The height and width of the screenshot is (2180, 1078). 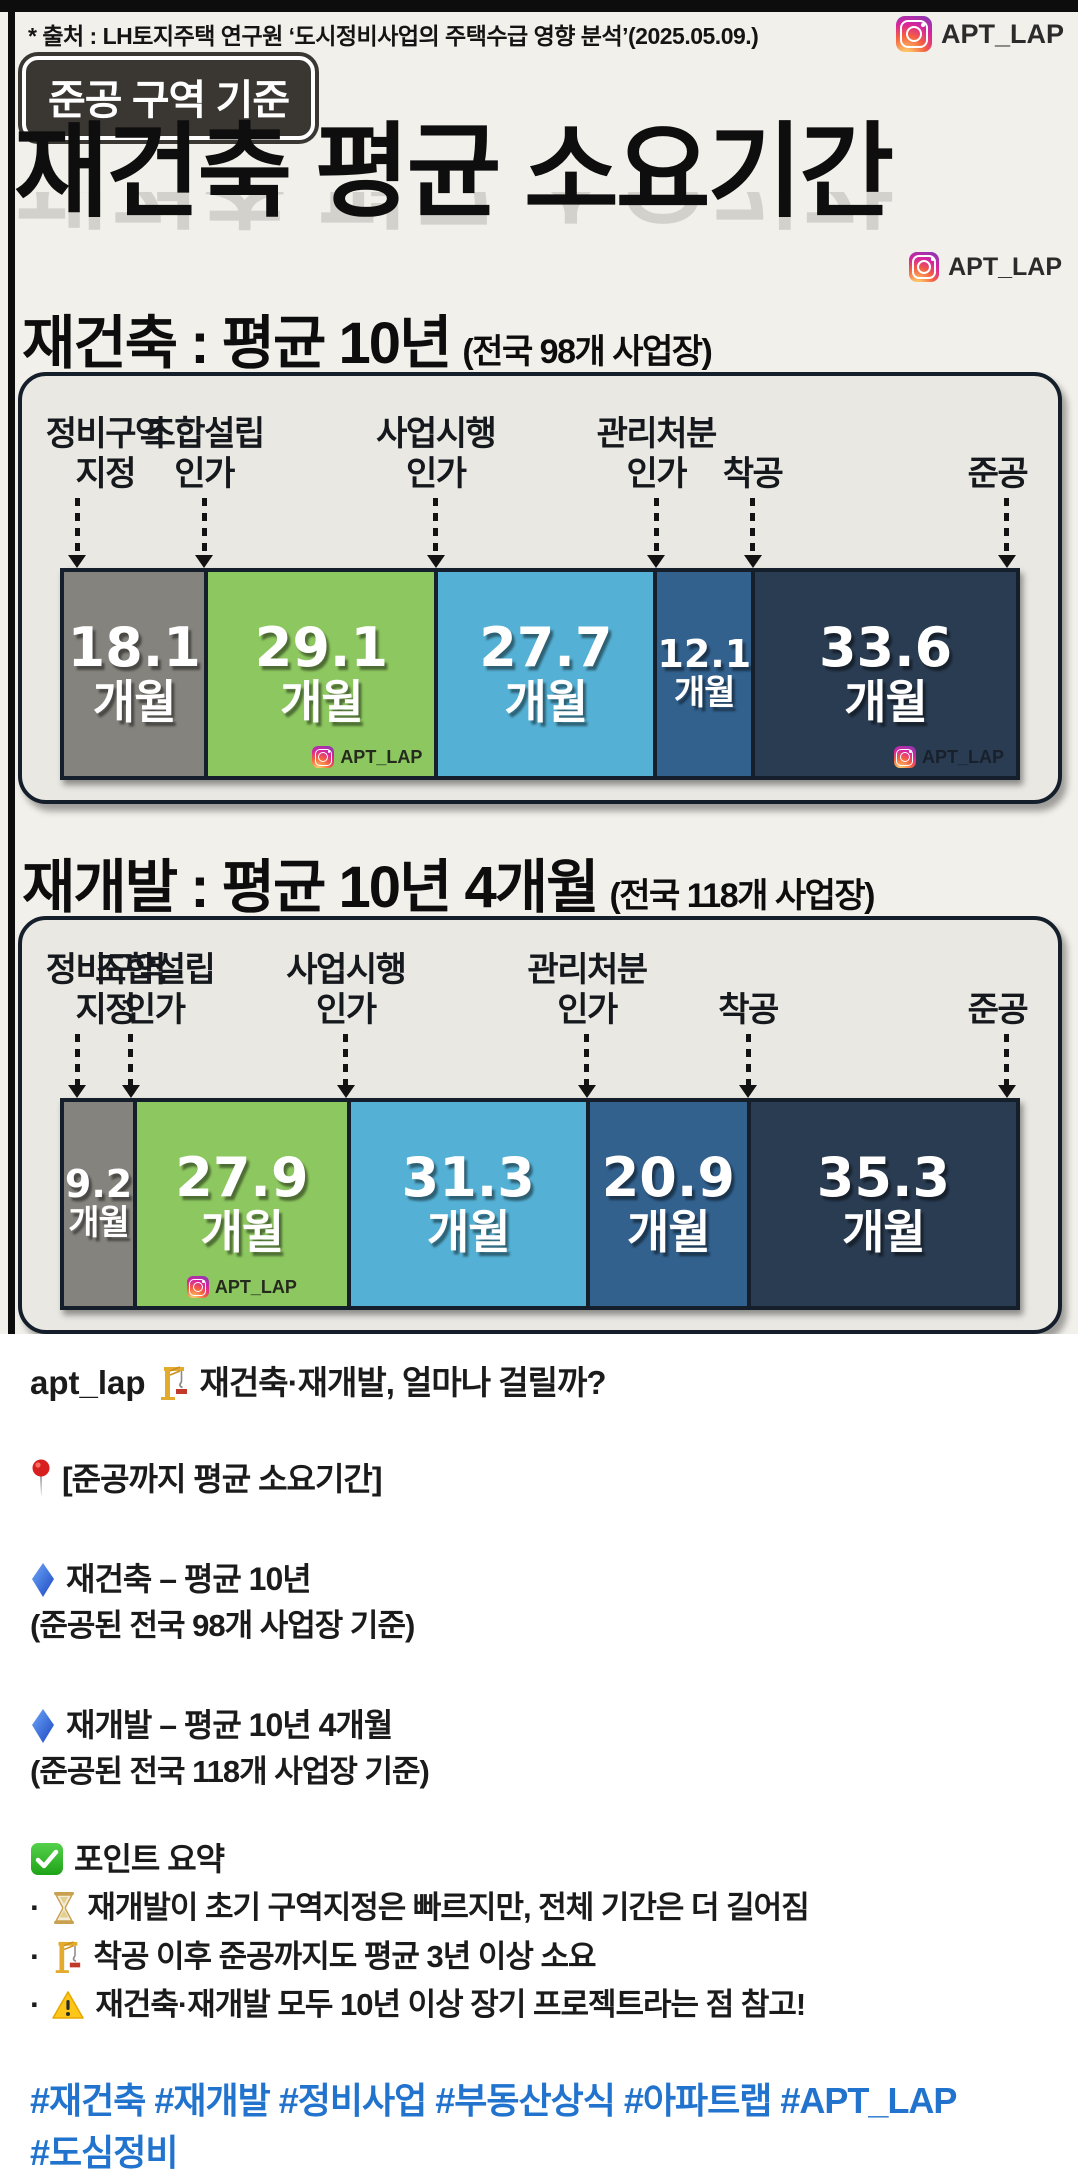 What do you see at coordinates (539, 6) in the screenshot?
I see `top-border-line` at bounding box center [539, 6].